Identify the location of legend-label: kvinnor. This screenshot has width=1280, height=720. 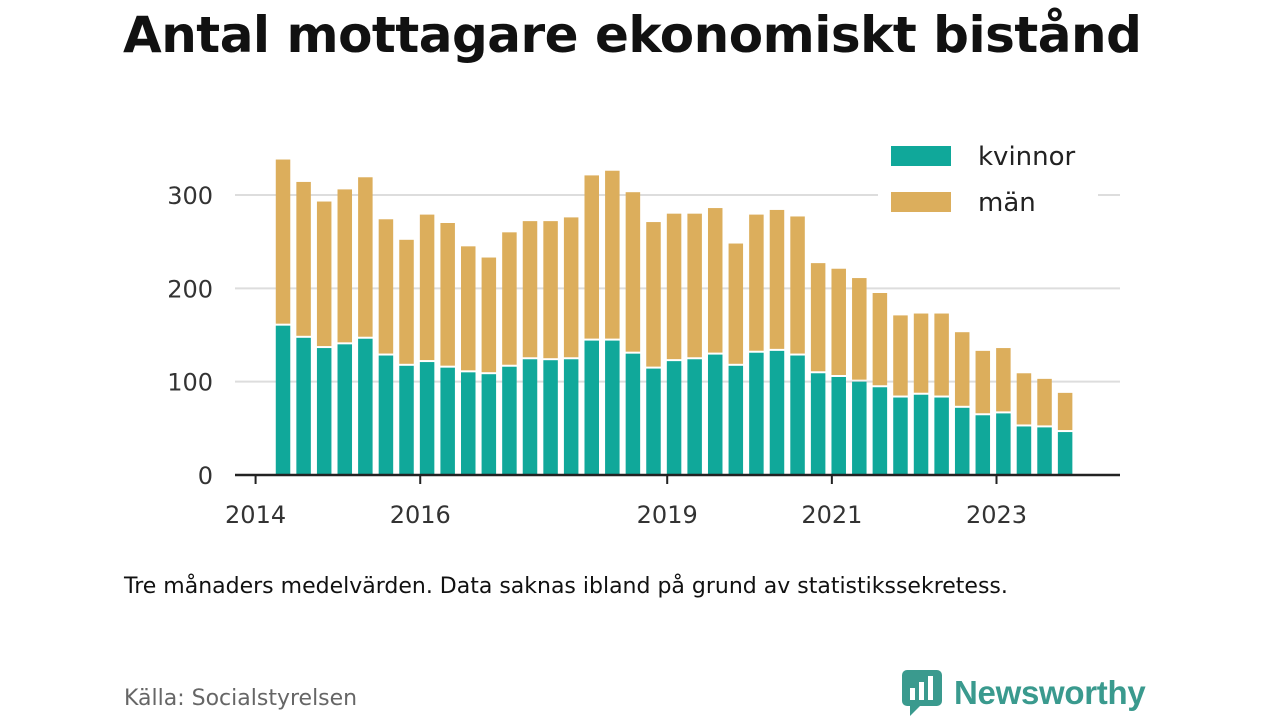
(1027, 157).